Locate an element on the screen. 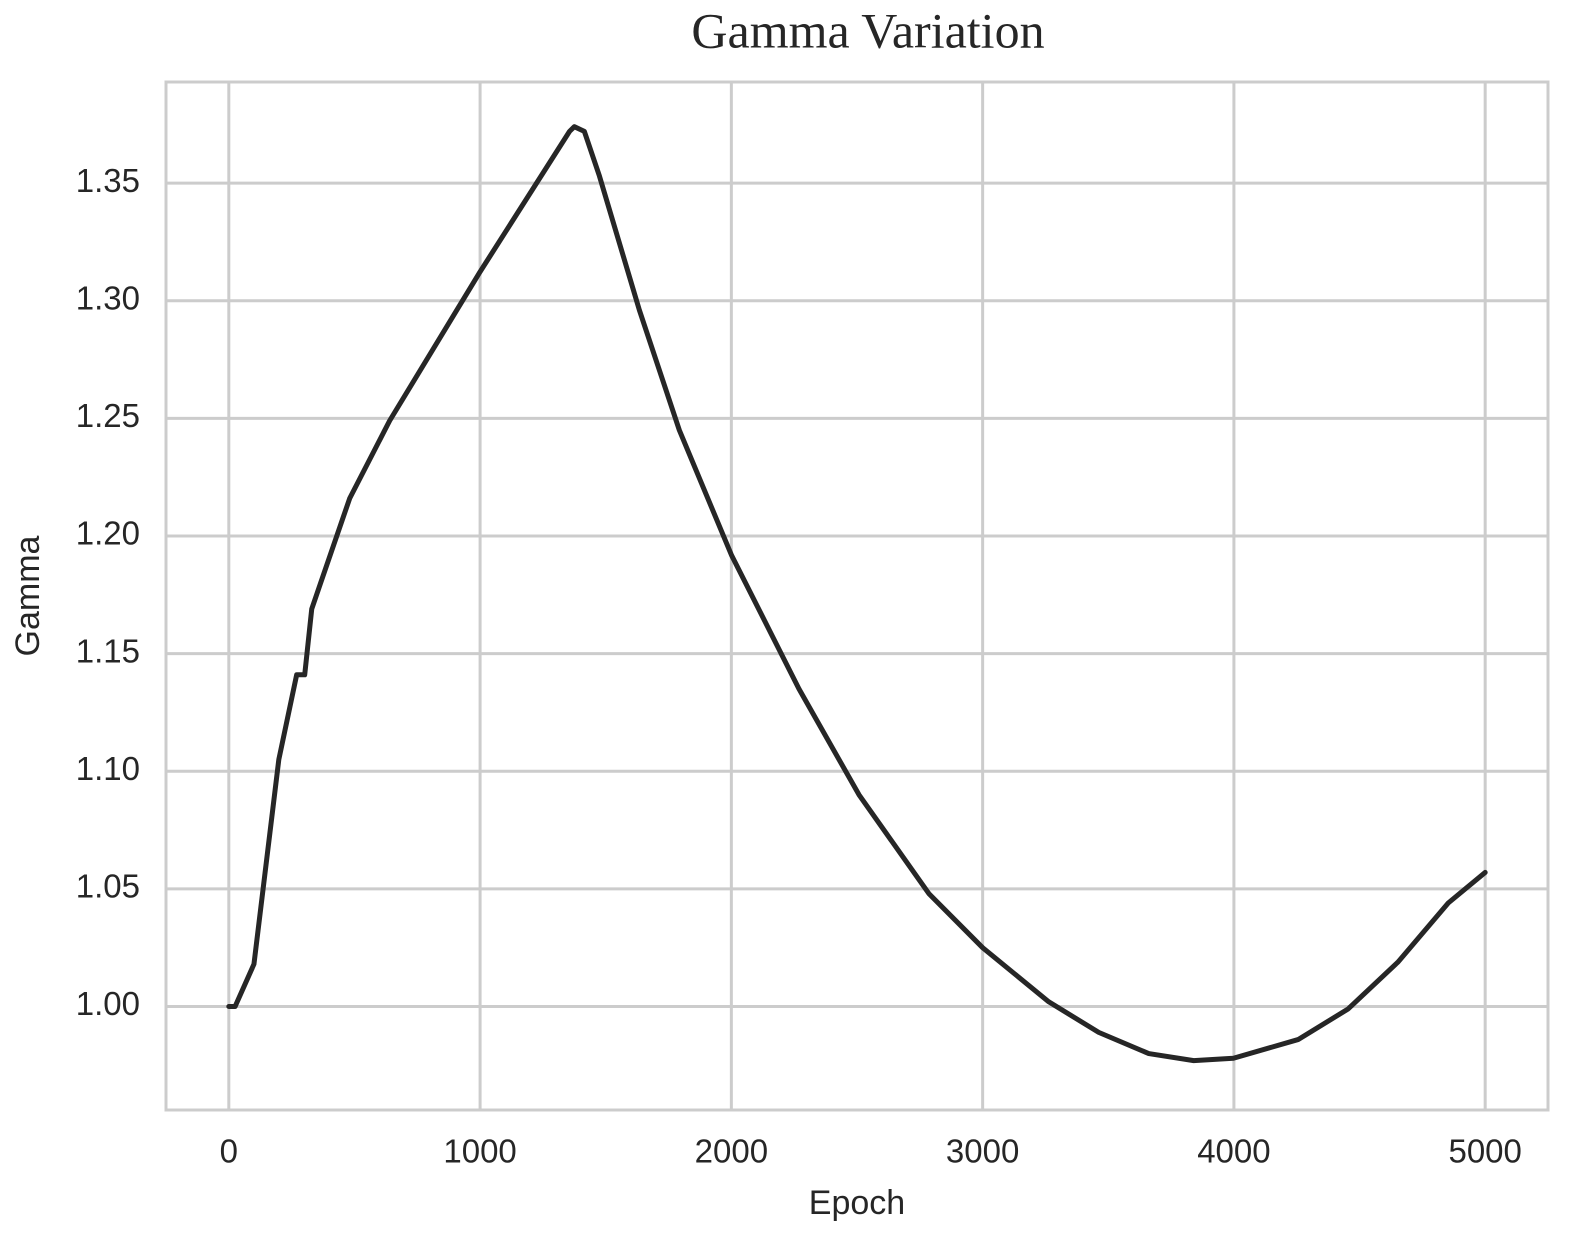 The width and height of the screenshot is (1584, 1251). y-axis-label: Gamma is located at coordinates (28, 595).